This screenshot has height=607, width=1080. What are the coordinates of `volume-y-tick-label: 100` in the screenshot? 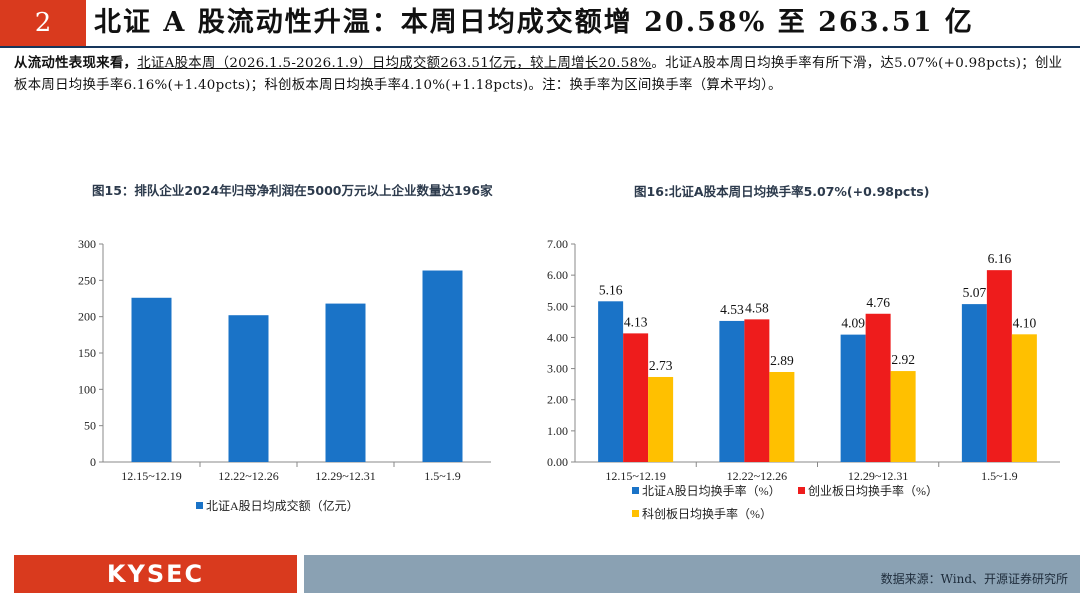 It's located at (87, 389).